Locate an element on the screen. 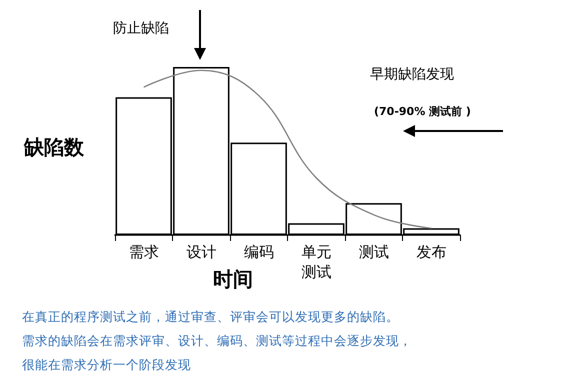 This screenshot has height=388, width=570. x-tick-label: 单元测试 is located at coordinates (316, 262).